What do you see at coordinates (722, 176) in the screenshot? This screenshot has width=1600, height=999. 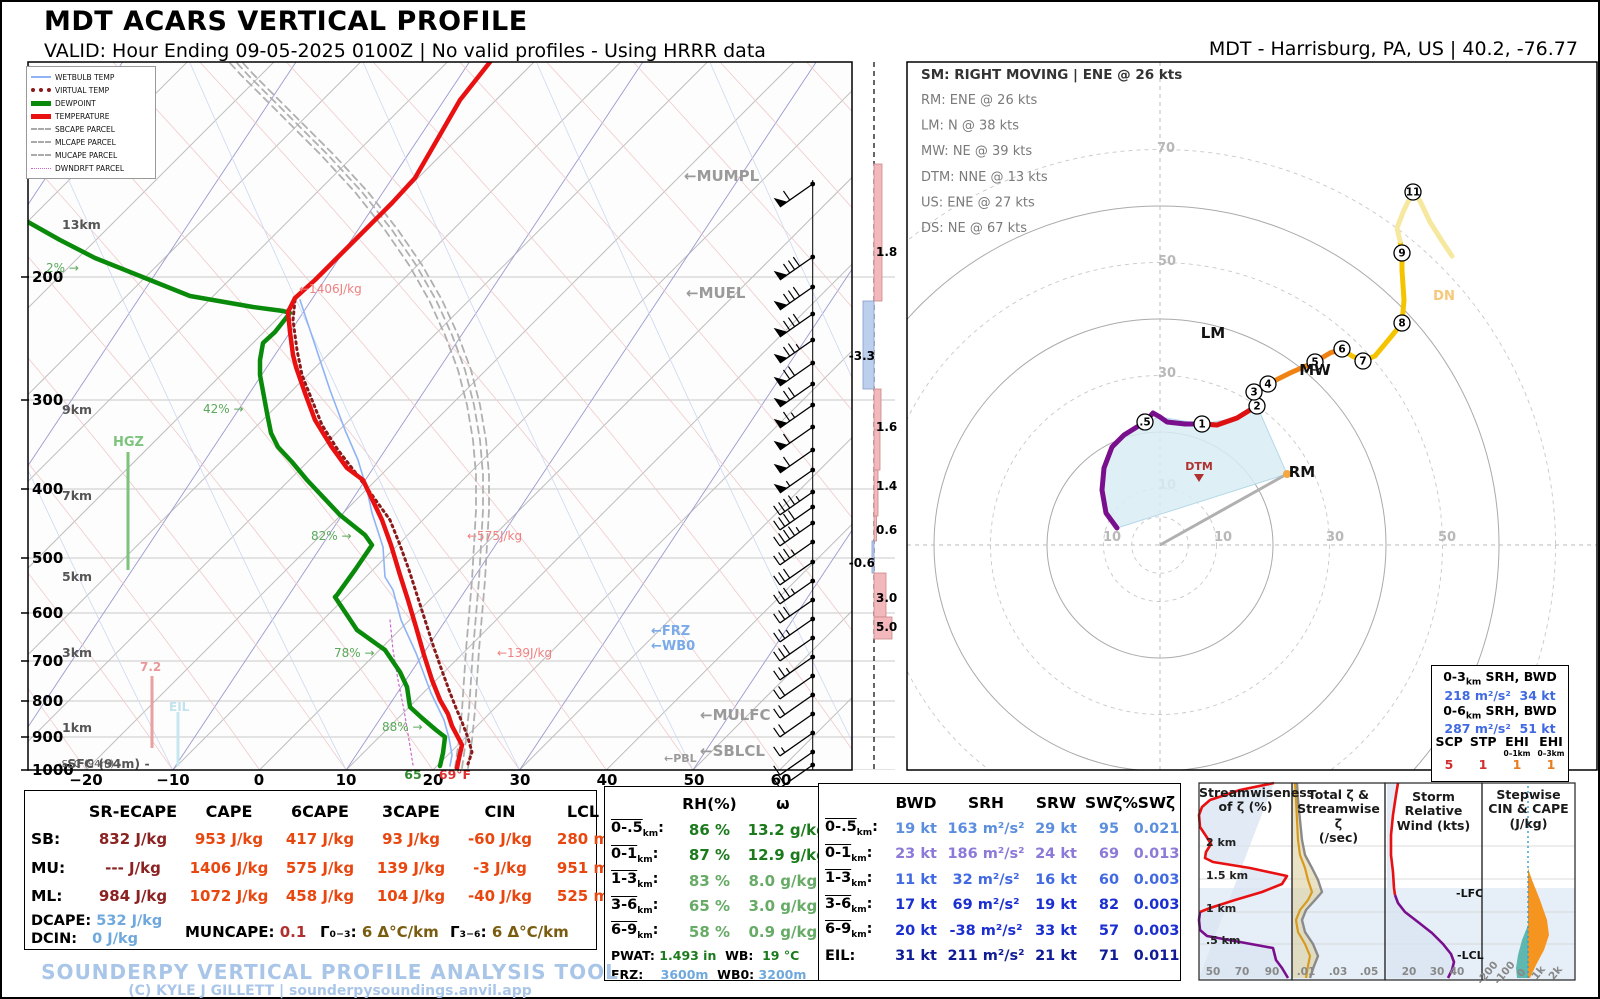 I see `skewt-annotation: ←MUMPL` at bounding box center [722, 176].